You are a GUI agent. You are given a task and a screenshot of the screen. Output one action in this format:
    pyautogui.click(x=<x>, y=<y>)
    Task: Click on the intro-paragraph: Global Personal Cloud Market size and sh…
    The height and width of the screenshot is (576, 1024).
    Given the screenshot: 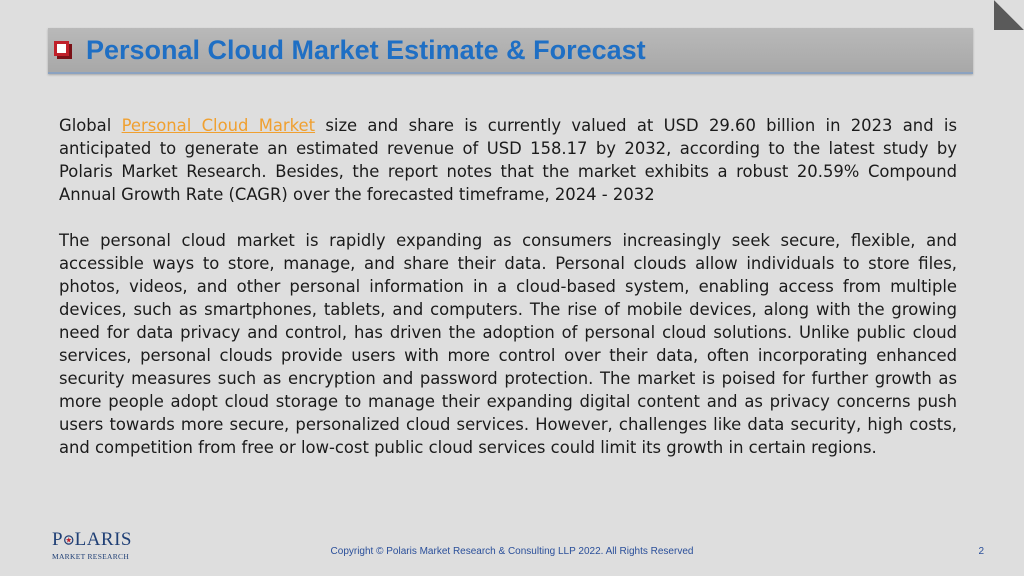 What is the action you would take?
    pyautogui.click(x=508, y=160)
    